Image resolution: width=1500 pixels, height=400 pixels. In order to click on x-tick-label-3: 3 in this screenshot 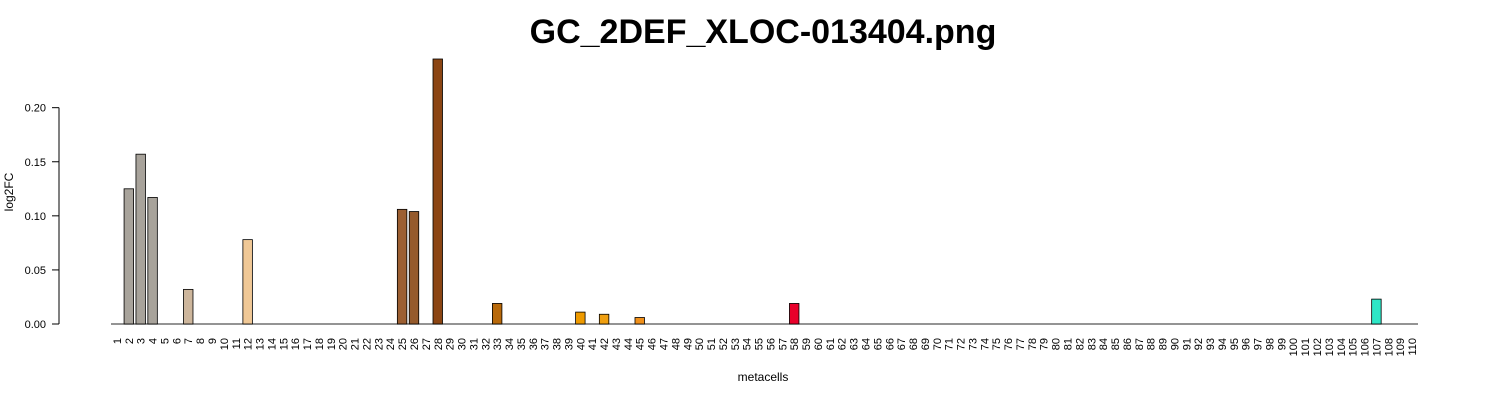, I will do `click(142, 341)`.